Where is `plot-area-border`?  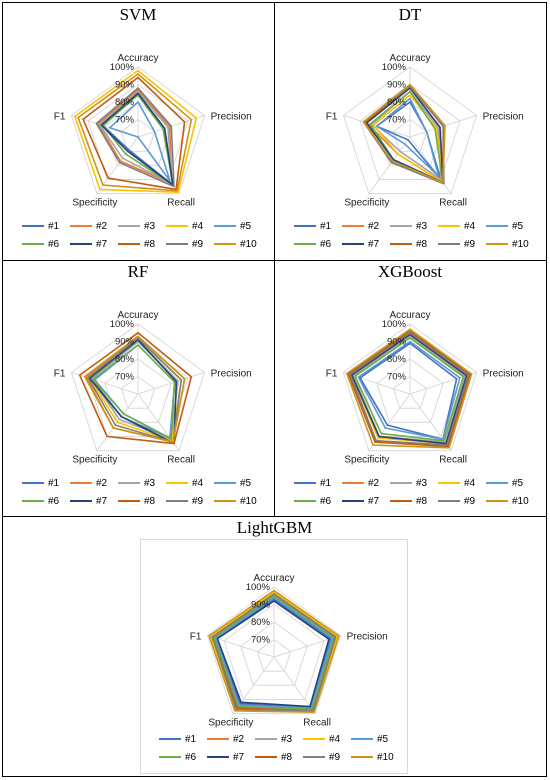
plot-area-border is located at coordinates (274, 656).